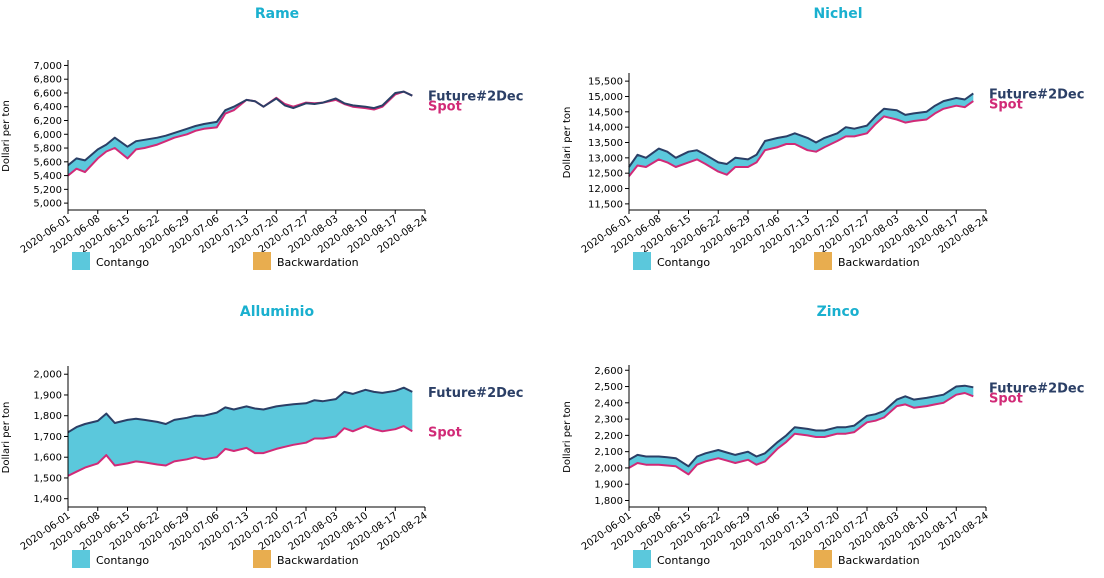  What do you see at coordinates (47, 107) in the screenshot?
I see `y-tick-label: 6,400` at bounding box center [47, 107].